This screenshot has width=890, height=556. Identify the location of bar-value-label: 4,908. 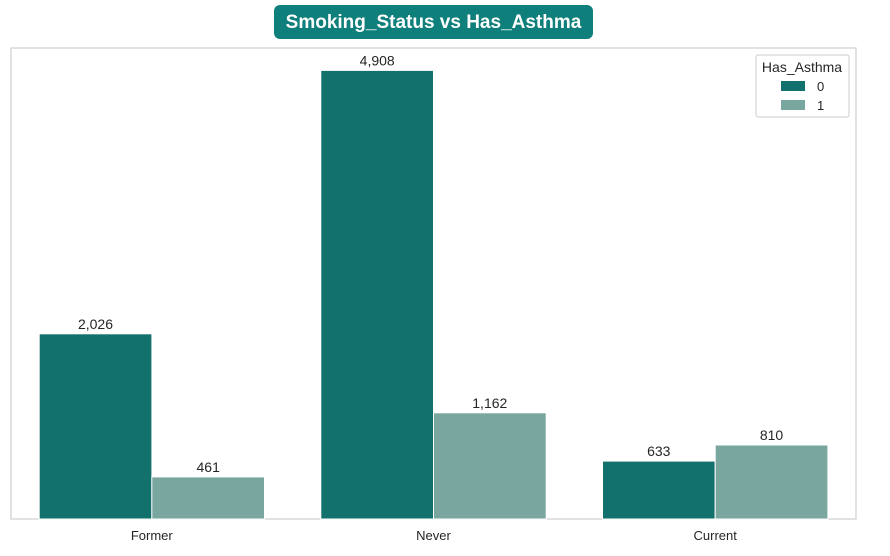
(377, 60).